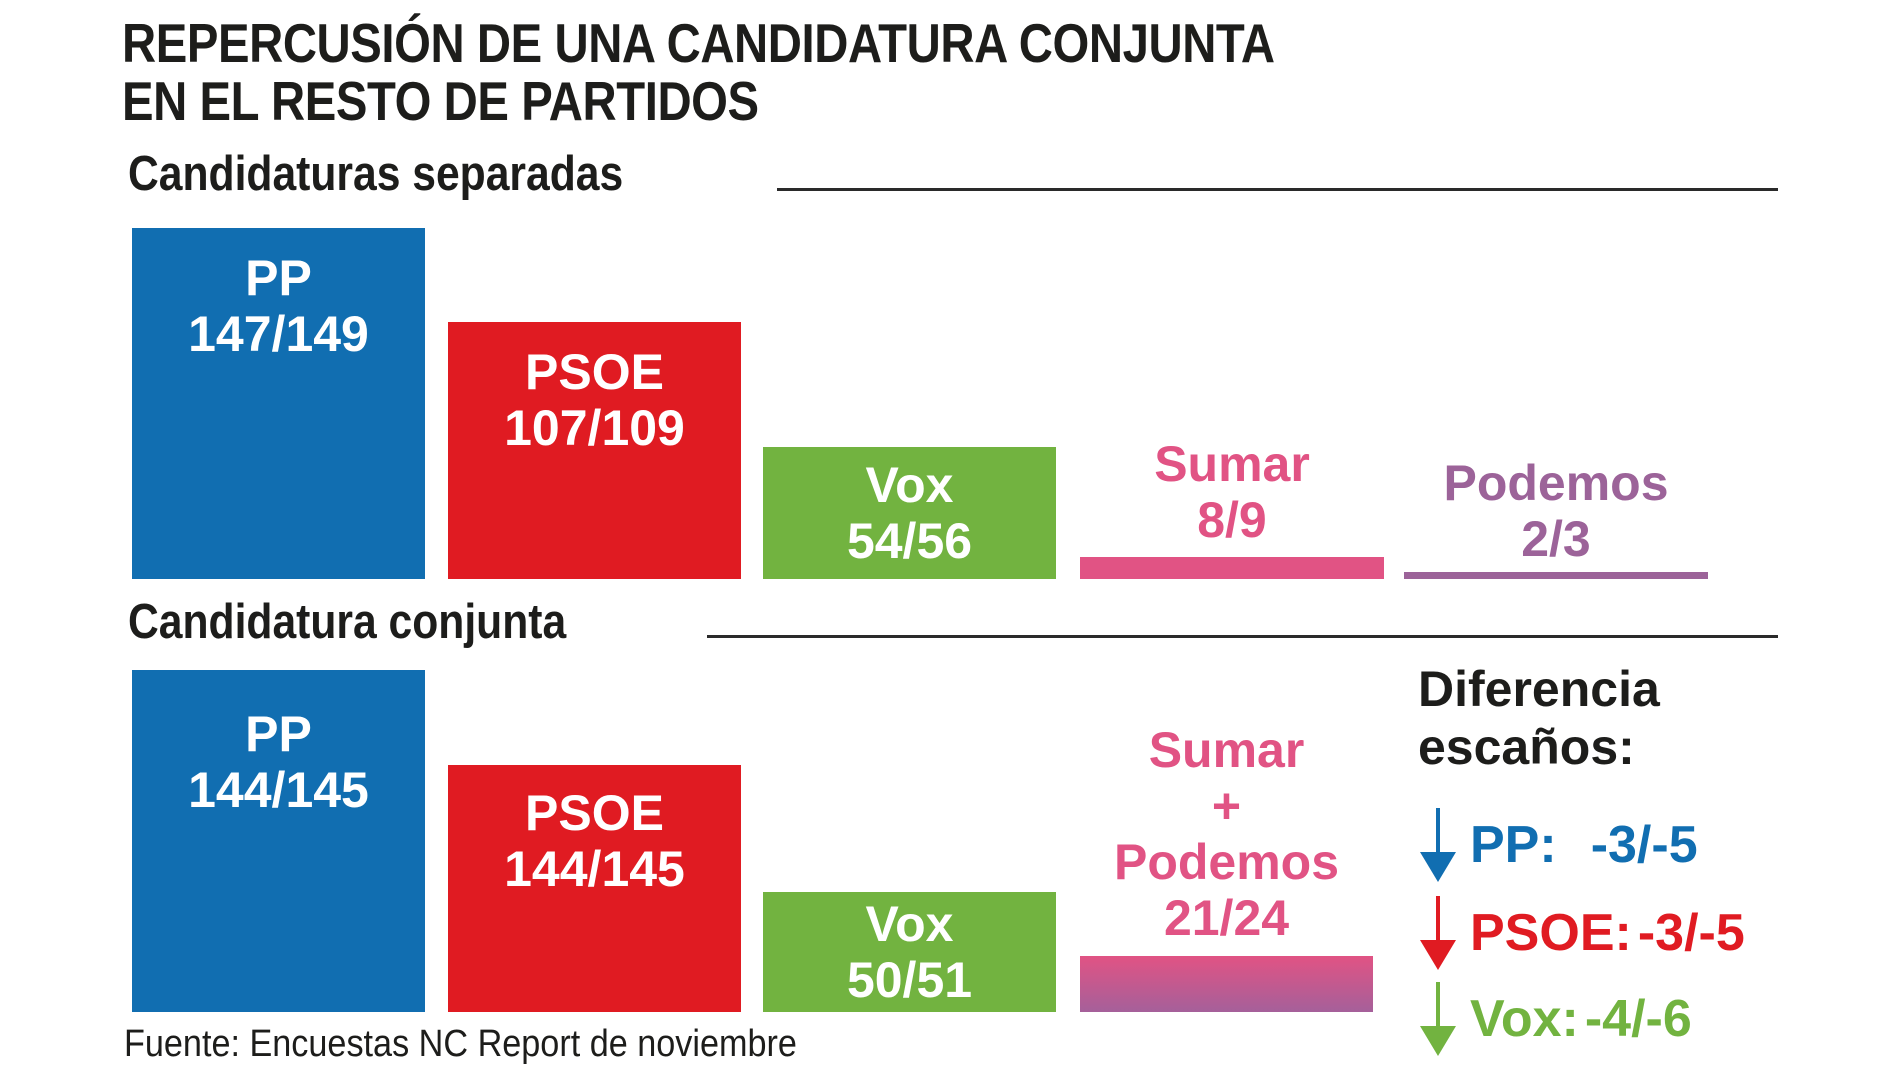  What do you see at coordinates (1526, 747) in the screenshot?
I see `difference-heading-line-2: escaños:` at bounding box center [1526, 747].